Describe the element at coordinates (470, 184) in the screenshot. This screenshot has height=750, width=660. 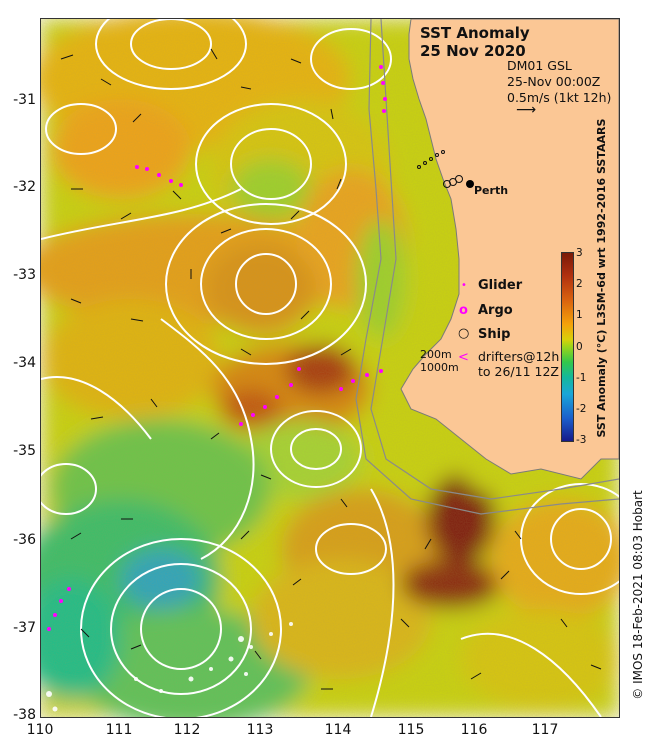
I see `perth-marker-icon` at that location.